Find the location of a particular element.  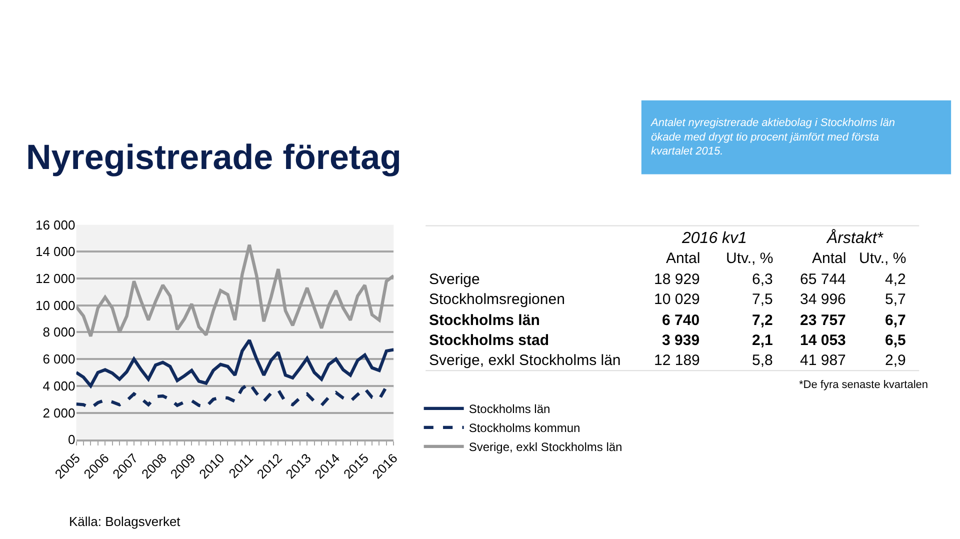

text: Årstakt* is located at coordinates (855, 238).